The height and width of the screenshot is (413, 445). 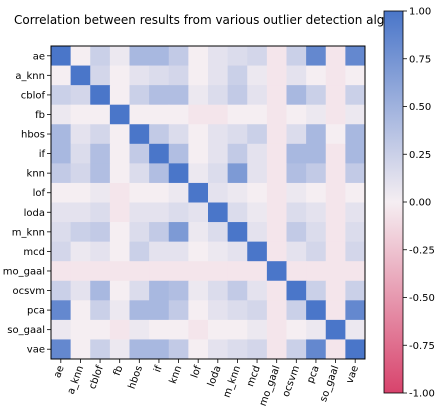 I want to click on heatmap-cell-pca-vae, so click(x=355, y=310).